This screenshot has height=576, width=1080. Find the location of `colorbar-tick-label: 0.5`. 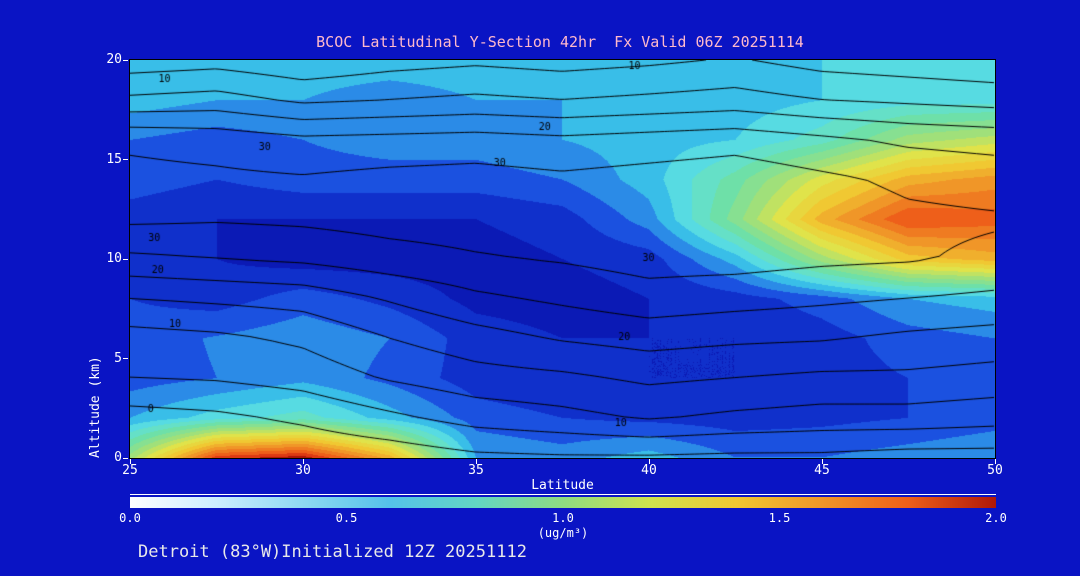

colorbar-tick-label: 0.5 is located at coordinates (346, 518).